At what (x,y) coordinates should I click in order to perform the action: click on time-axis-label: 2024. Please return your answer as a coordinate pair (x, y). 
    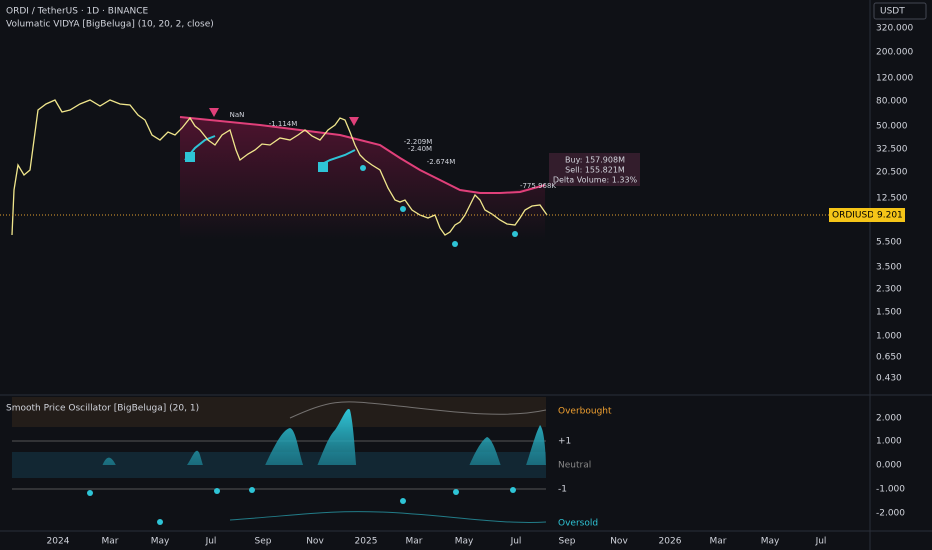
    Looking at the image, I should click on (58, 542).